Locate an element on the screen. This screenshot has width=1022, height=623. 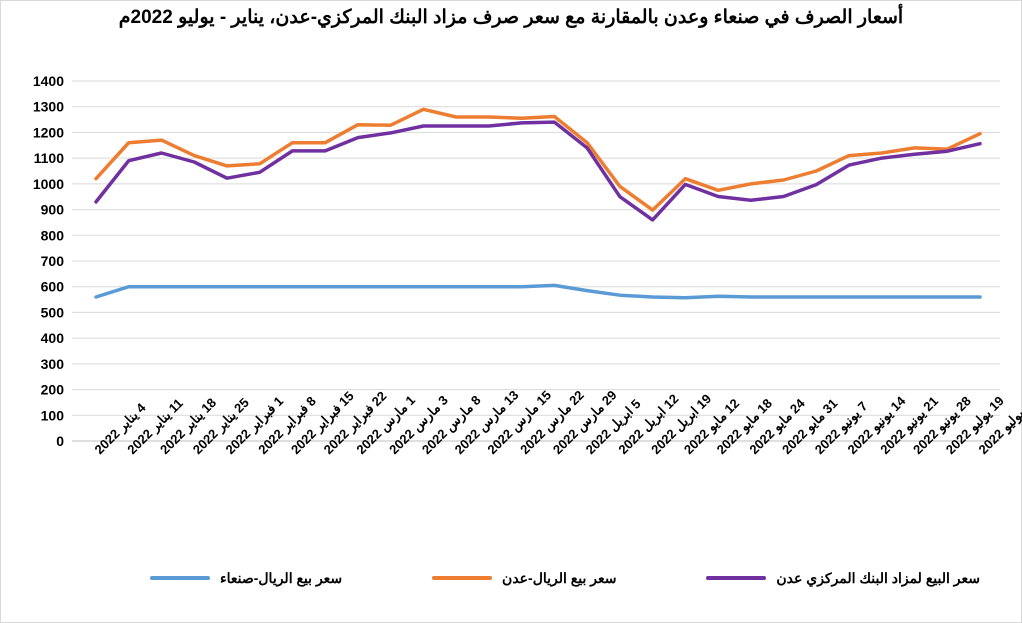
y-tick-label: 200 is located at coordinates (53, 390).